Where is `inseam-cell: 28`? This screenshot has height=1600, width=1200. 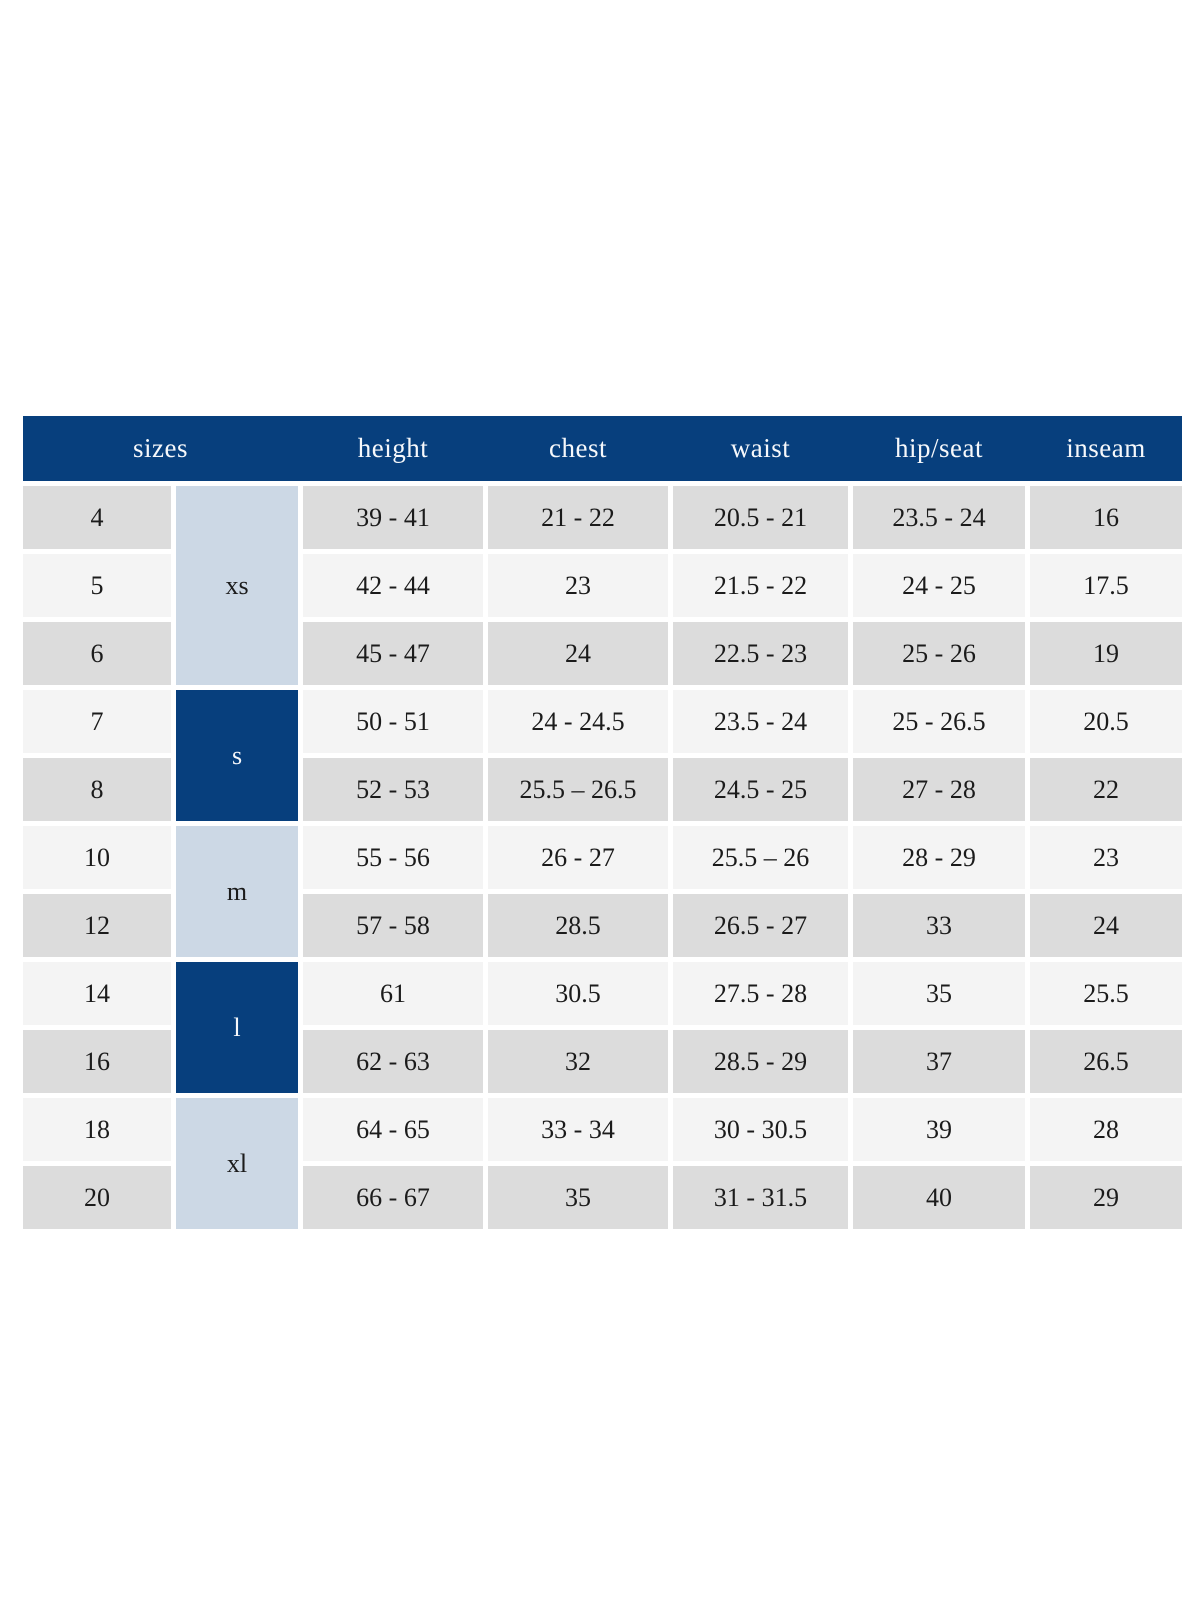
inseam-cell: 28 is located at coordinates (1106, 1129).